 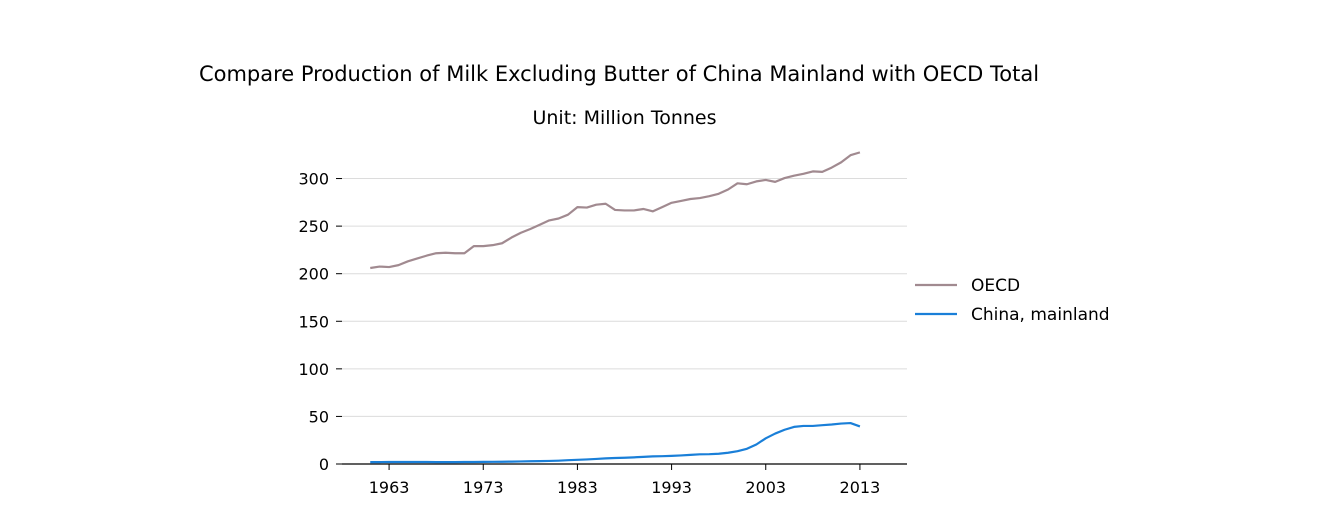 What do you see at coordinates (313, 369) in the screenshot?
I see `y-tick-label: 100` at bounding box center [313, 369].